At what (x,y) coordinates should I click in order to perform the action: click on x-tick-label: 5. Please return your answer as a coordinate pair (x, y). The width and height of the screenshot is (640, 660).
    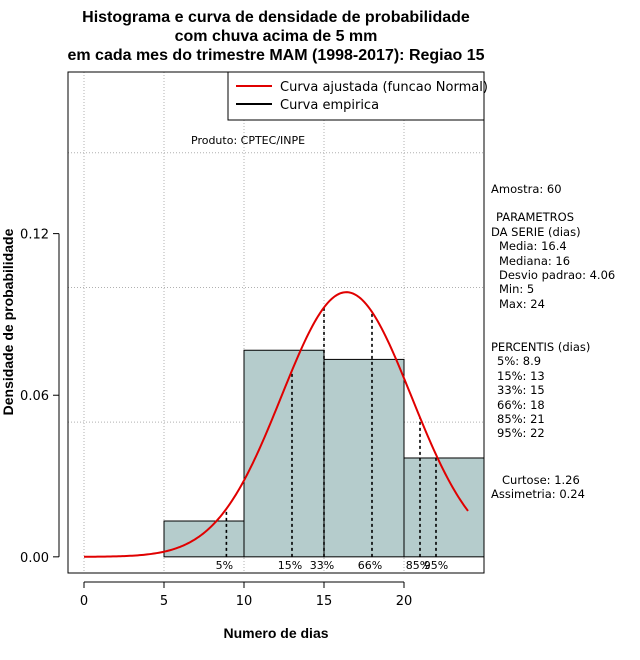
    Looking at the image, I should click on (164, 601).